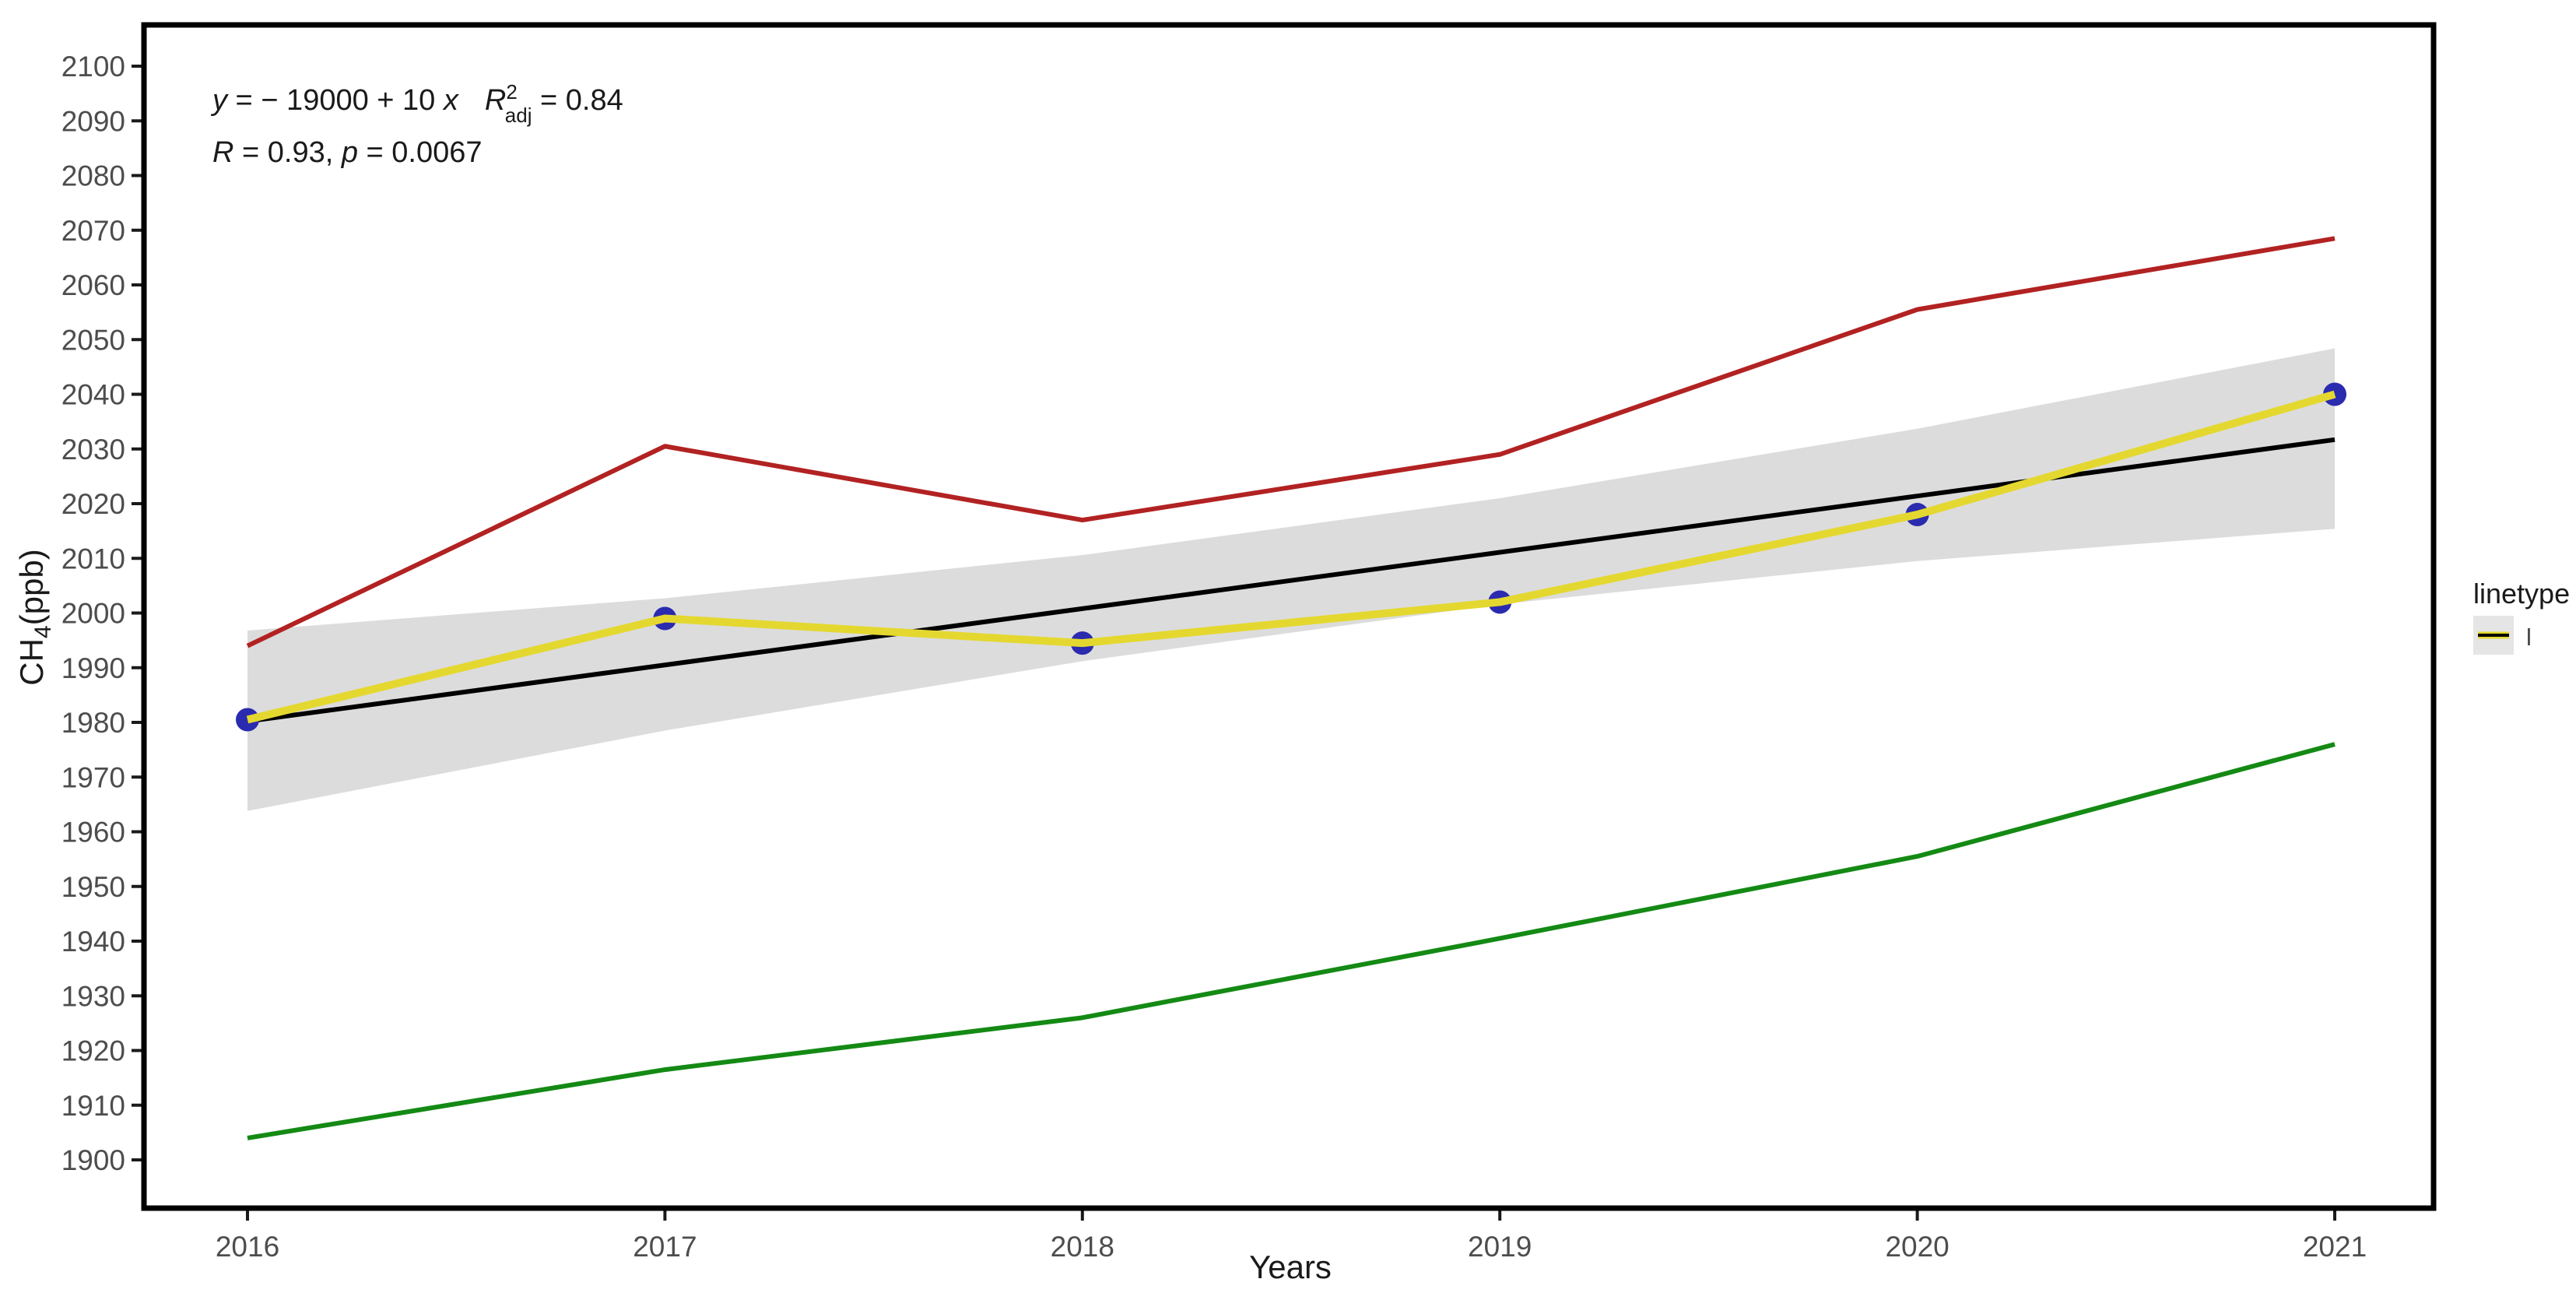  I want to click on x-axis-title: Years, so click(1291, 1267).